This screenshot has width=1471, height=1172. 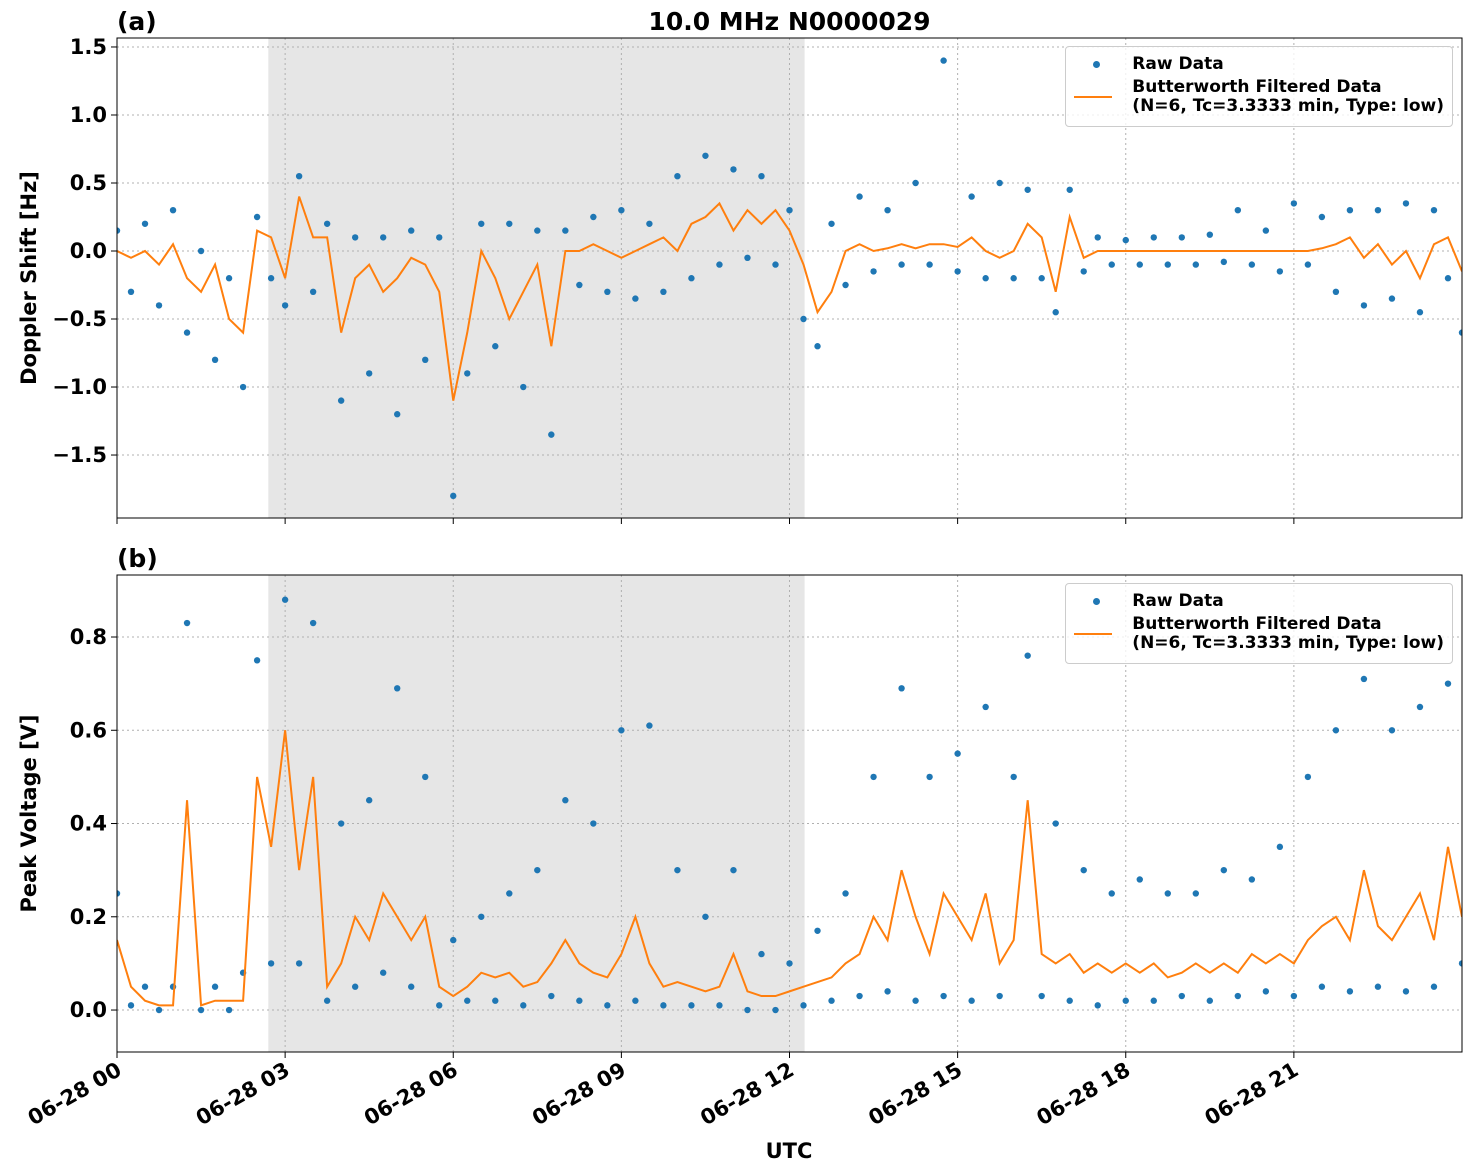 I want to click on y-tick-label: −1.0, so click(x=79, y=387).